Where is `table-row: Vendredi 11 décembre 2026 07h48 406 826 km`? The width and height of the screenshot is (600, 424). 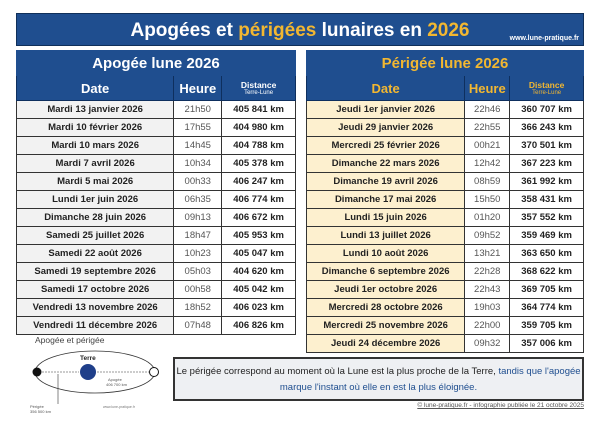 table-row: Vendredi 11 décembre 2026 07h48 406 826 km is located at coordinates (155, 325).